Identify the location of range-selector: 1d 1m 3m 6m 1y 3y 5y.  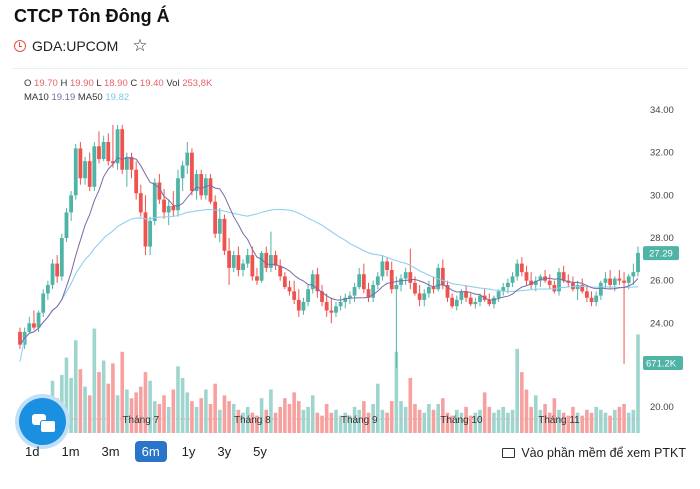
(146, 451).